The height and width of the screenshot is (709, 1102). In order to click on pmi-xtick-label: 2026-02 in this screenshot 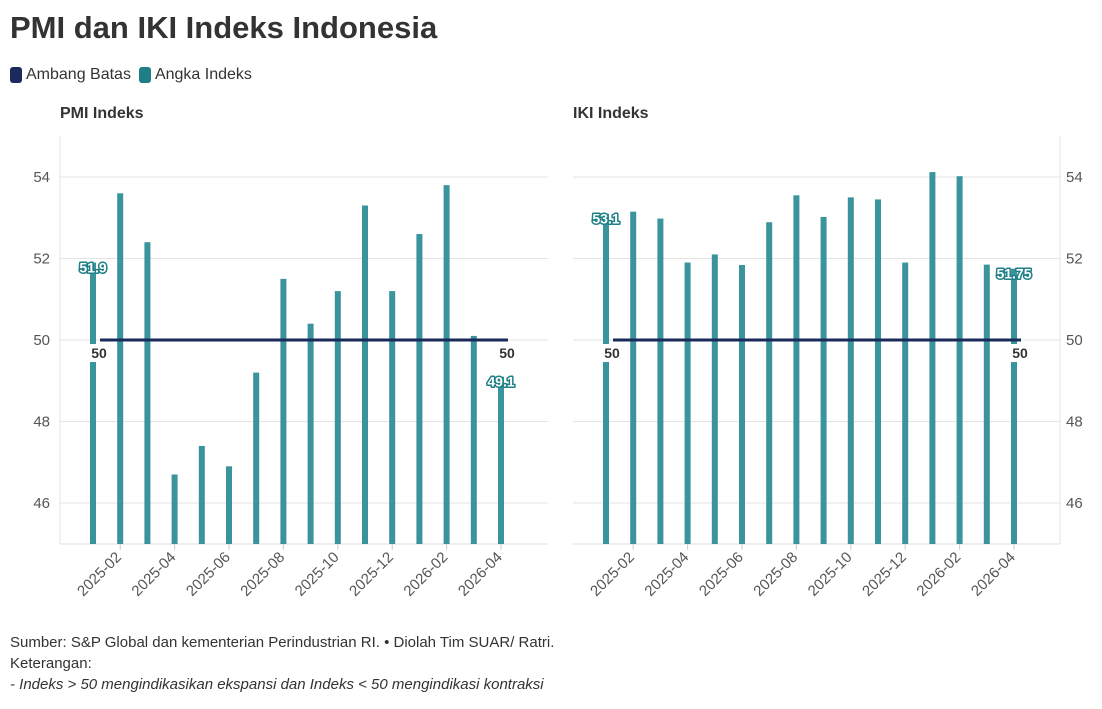, I will do `click(425, 574)`.